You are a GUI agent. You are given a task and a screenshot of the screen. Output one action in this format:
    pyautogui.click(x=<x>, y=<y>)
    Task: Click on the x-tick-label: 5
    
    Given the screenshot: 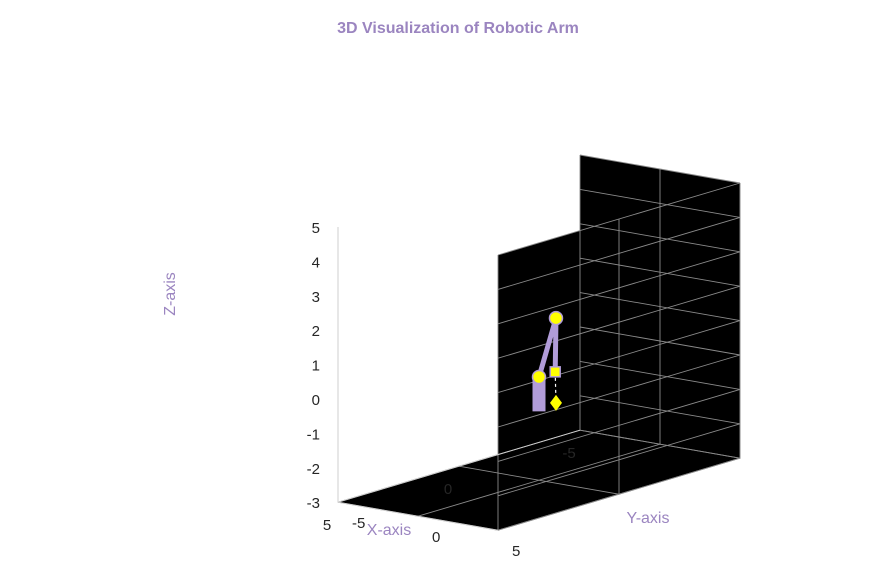 What is the action you would take?
    pyautogui.click(x=327, y=525)
    